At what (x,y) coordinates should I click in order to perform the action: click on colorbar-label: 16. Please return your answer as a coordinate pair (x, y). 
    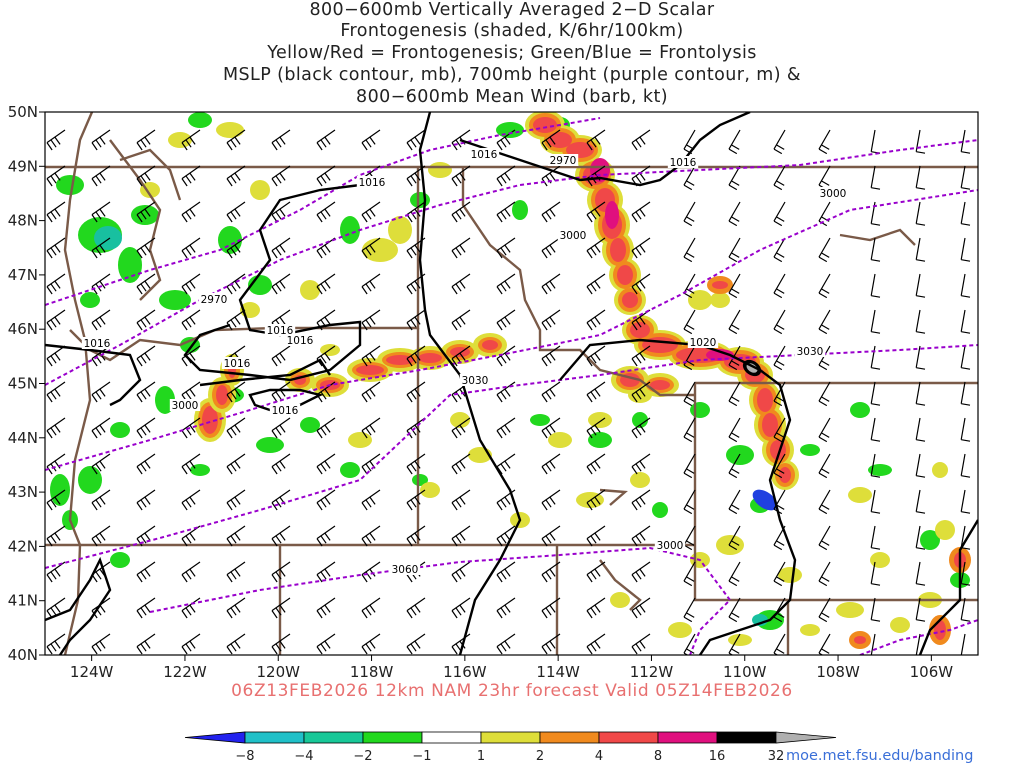
    Looking at the image, I should click on (717, 756).